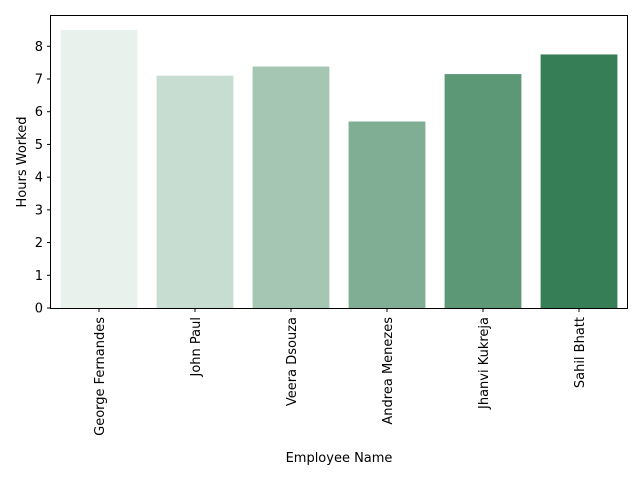 Image resolution: width=640 pixels, height=480 pixels. I want to click on y-tick-label-4: 4, so click(39, 178).